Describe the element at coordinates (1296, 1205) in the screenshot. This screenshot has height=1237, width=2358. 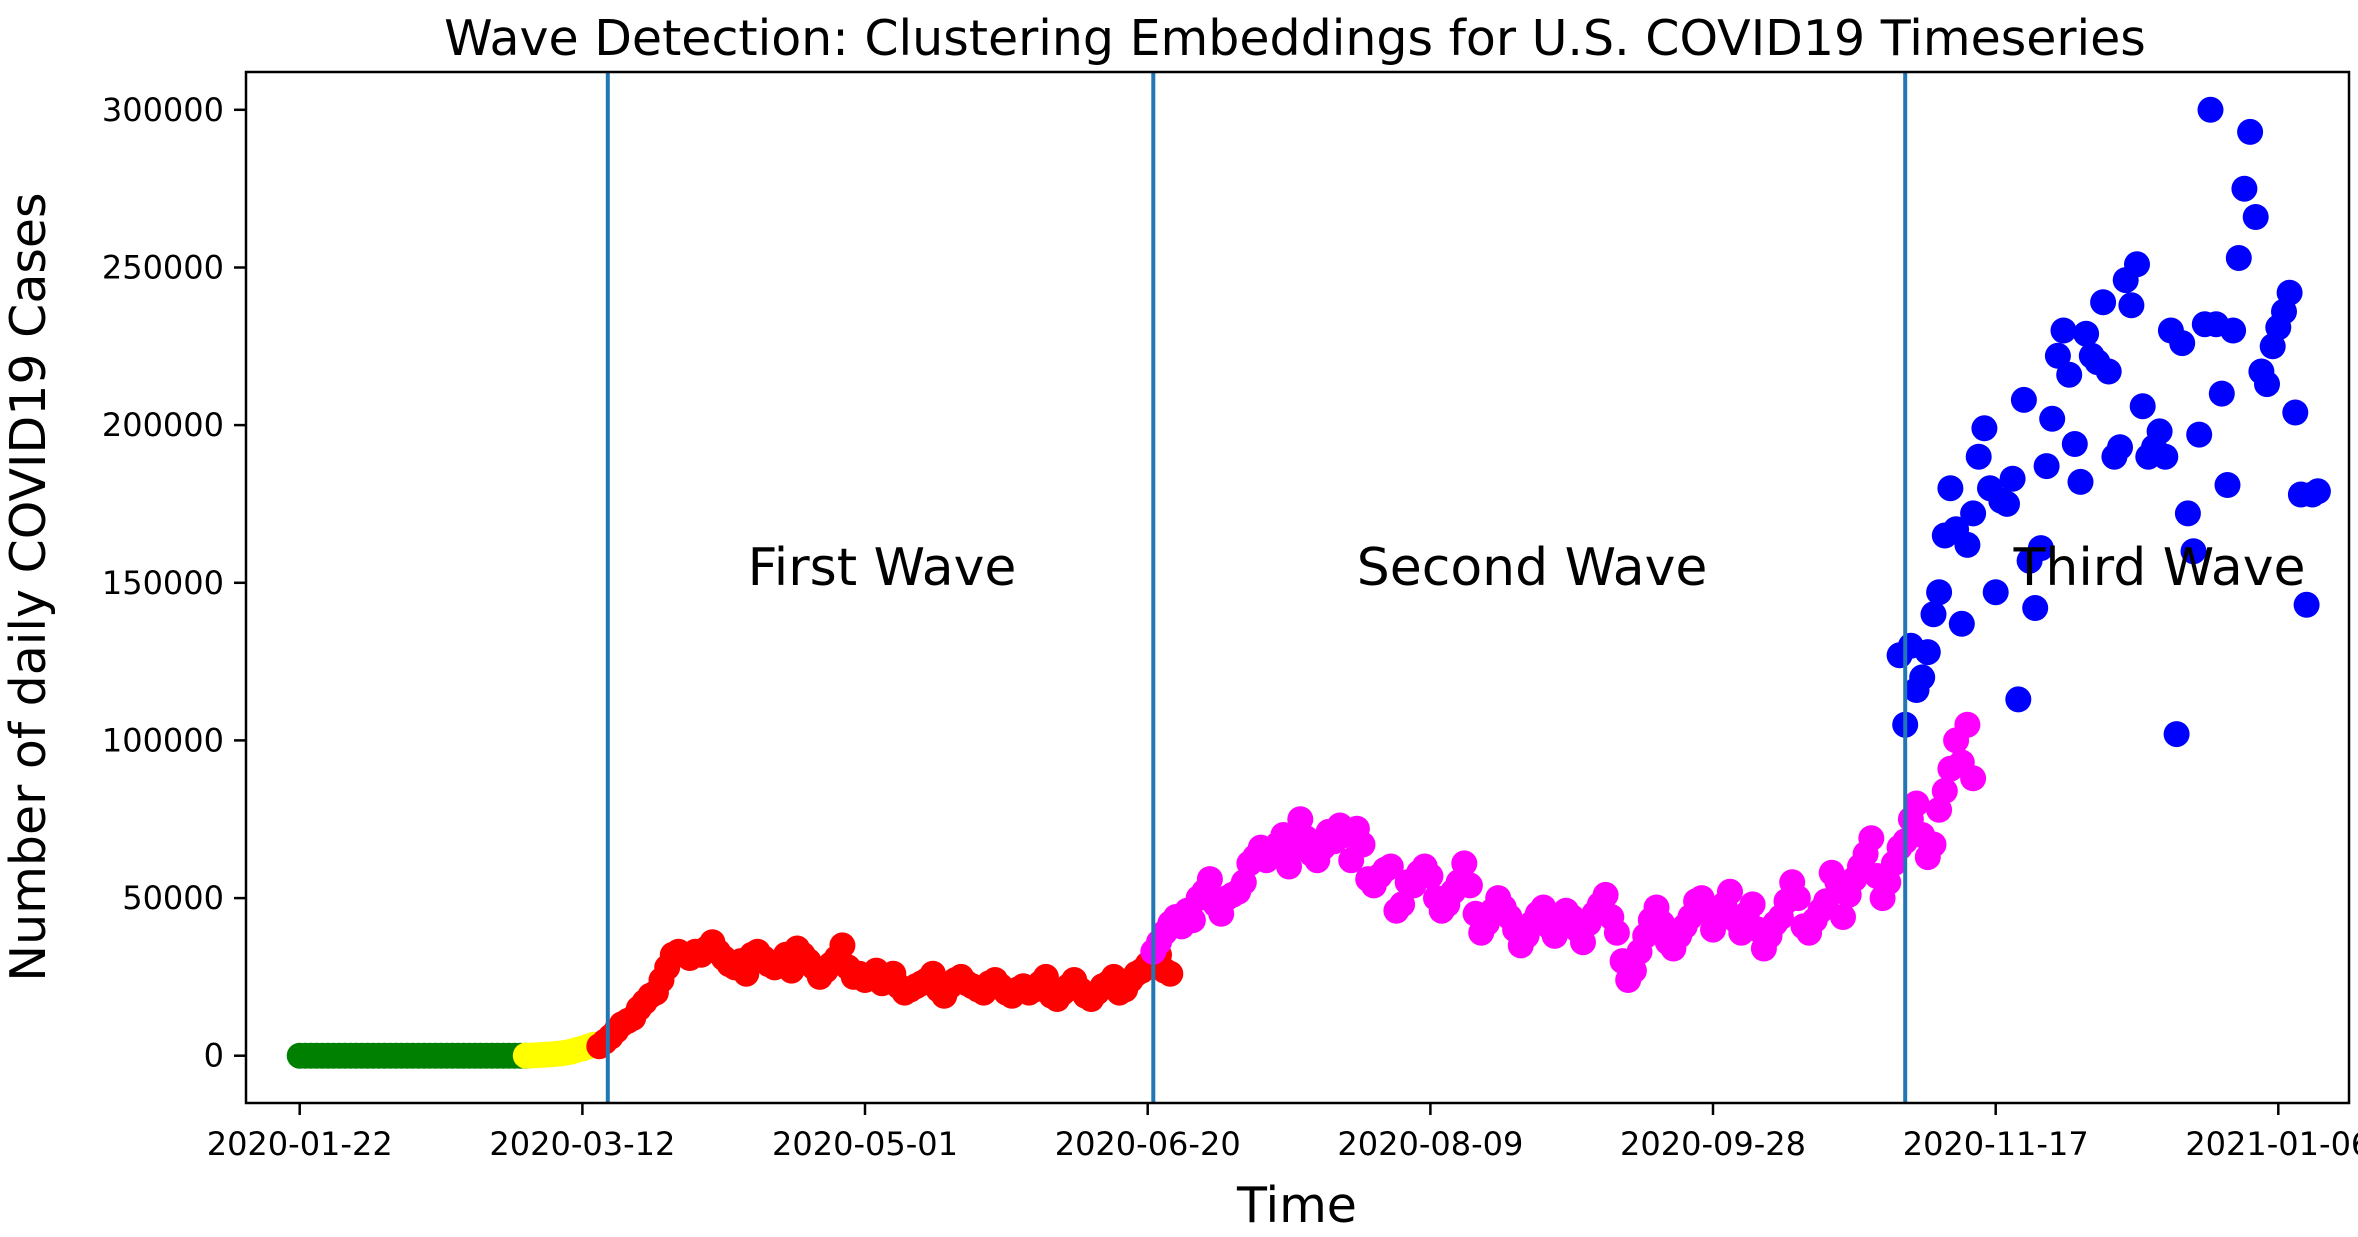
I see `x-axis-label: Time` at that location.